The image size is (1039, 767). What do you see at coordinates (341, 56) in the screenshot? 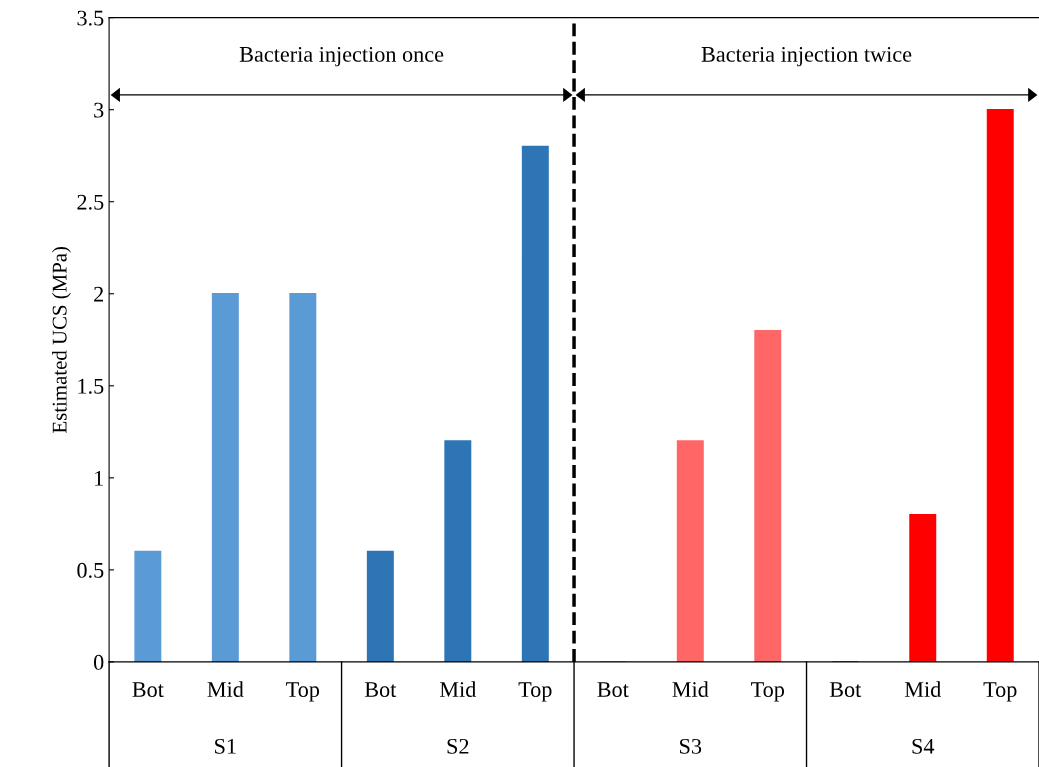
I see `annotation: Bacteria injection once` at bounding box center [341, 56].